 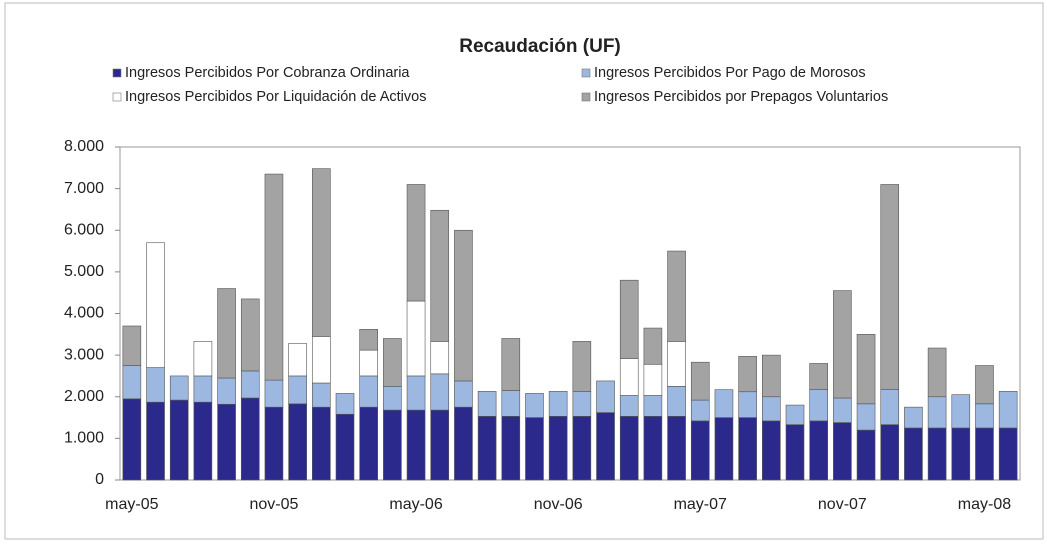 What do you see at coordinates (558, 504) in the screenshot?
I see `x-tick-label: nov-06` at bounding box center [558, 504].